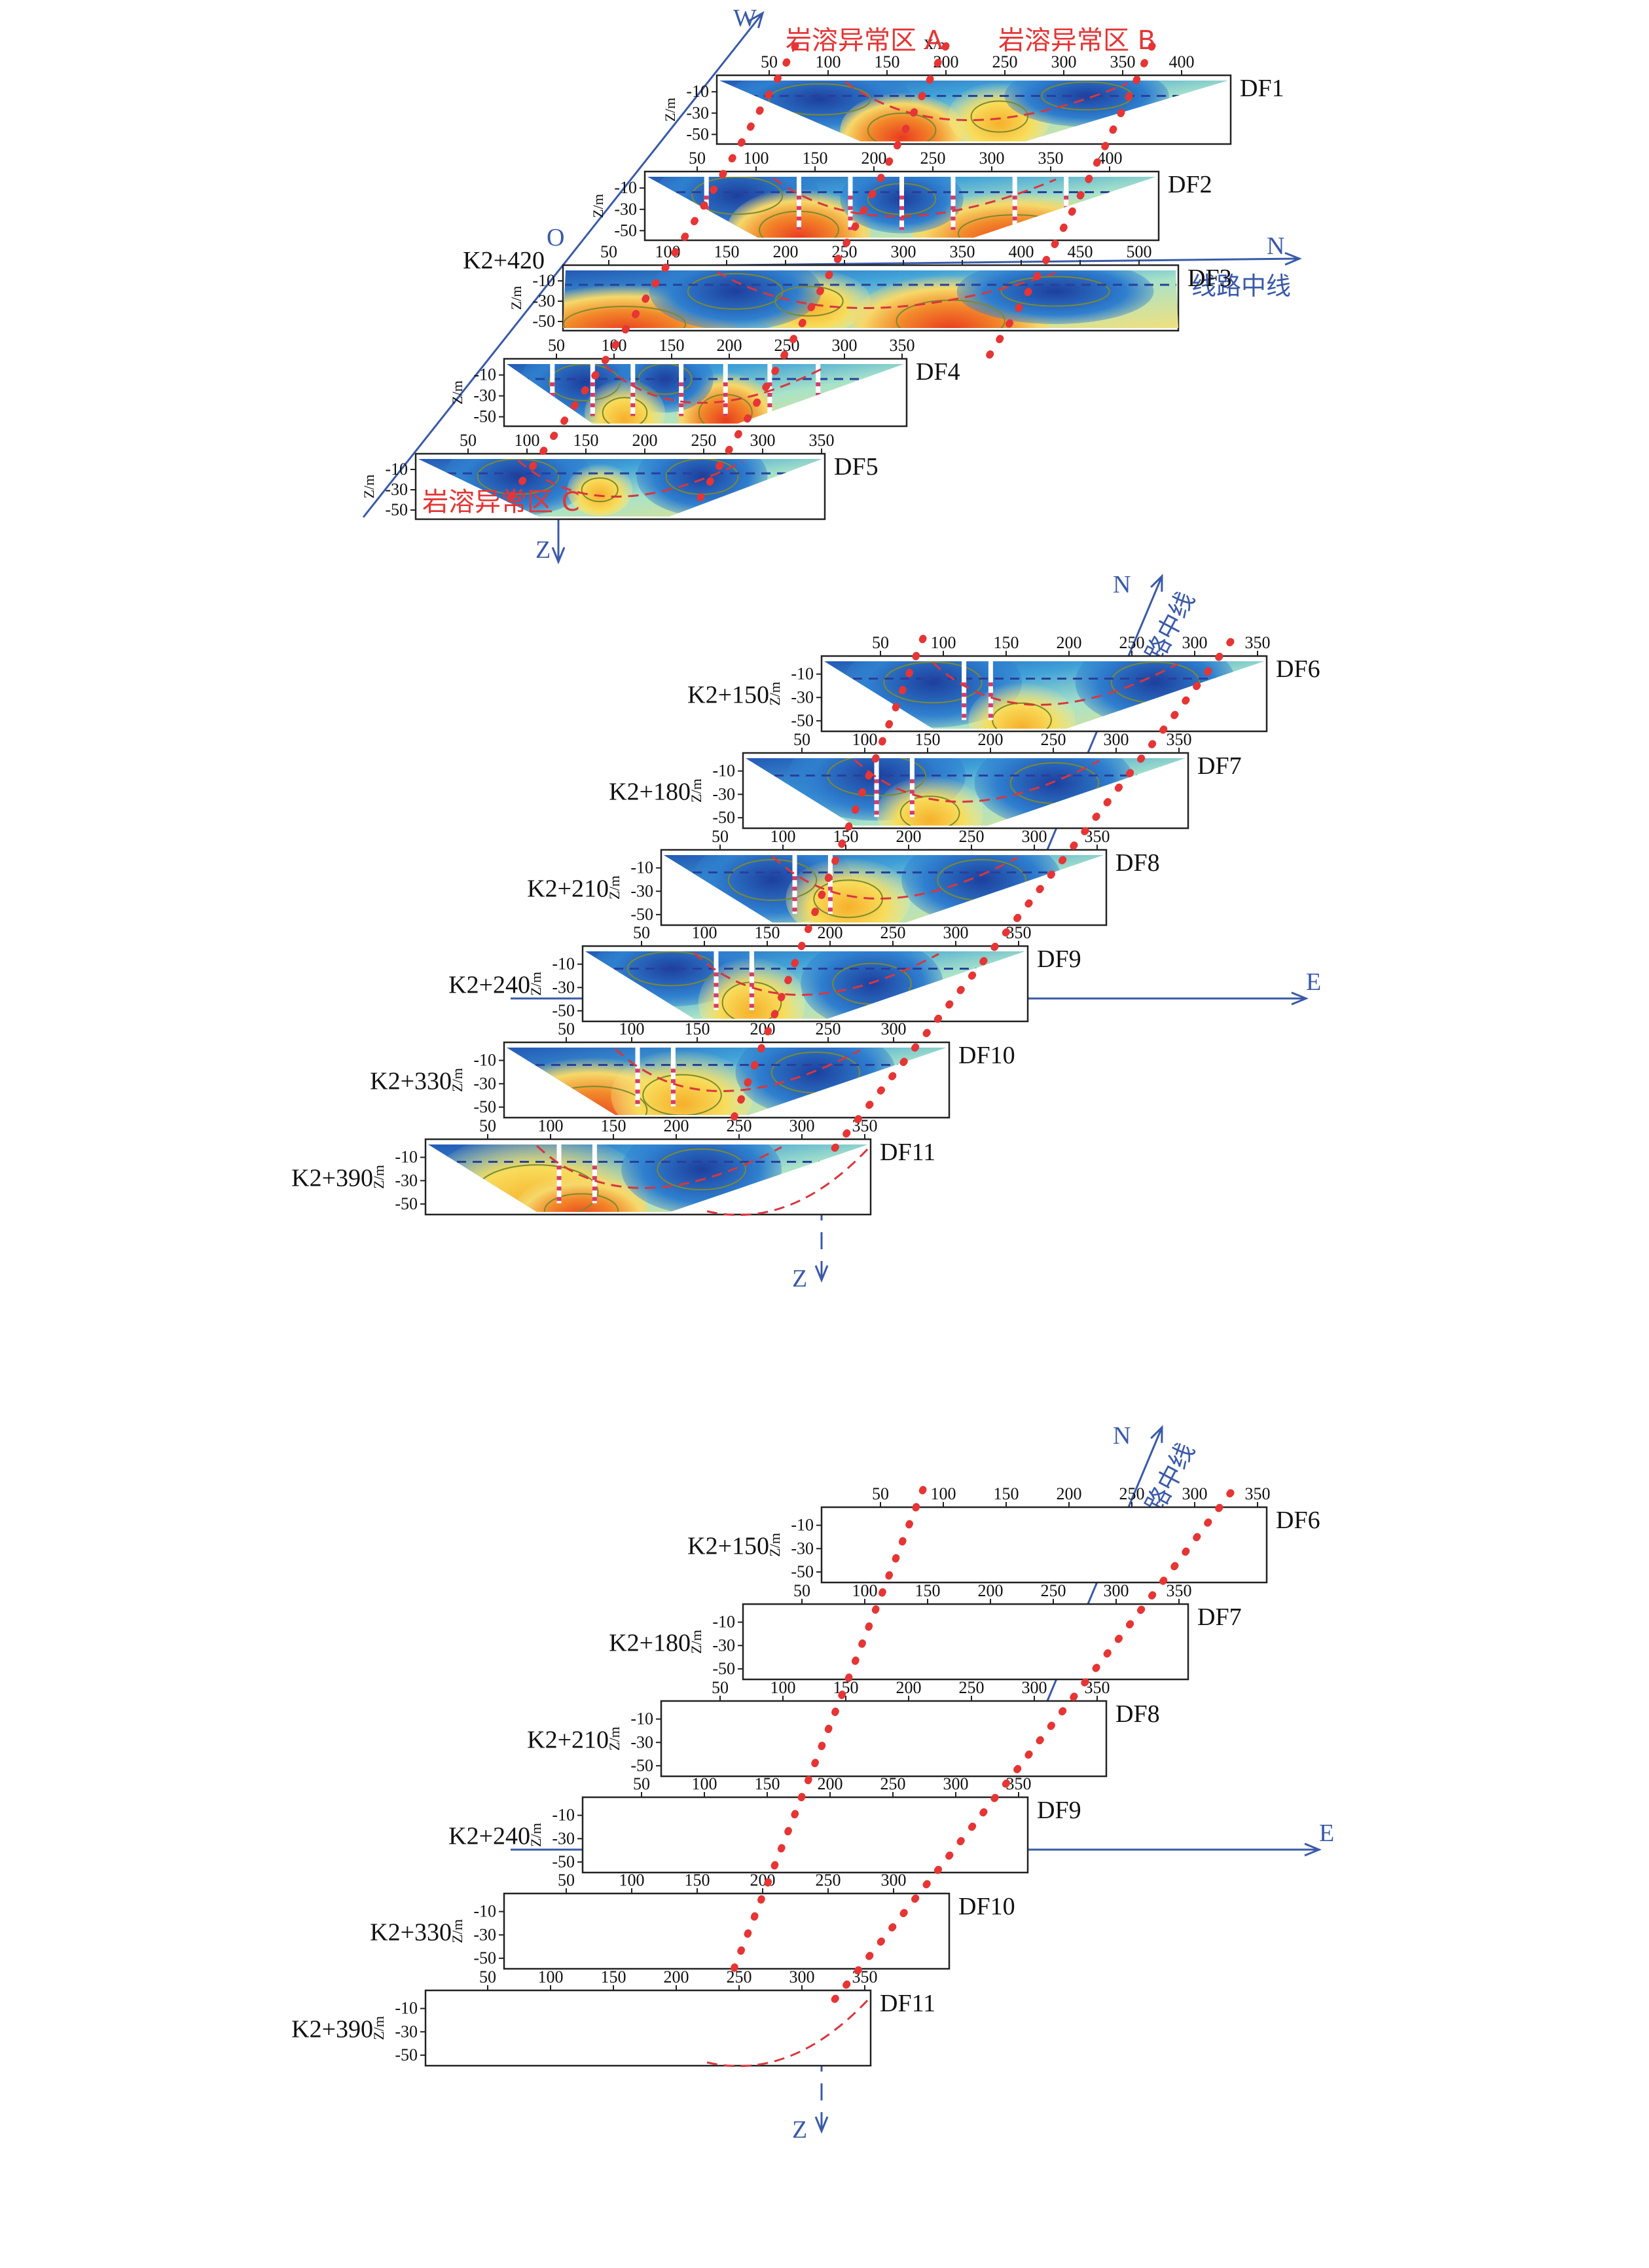  I want to click on station-label: K2+390, so click(332, 2029).